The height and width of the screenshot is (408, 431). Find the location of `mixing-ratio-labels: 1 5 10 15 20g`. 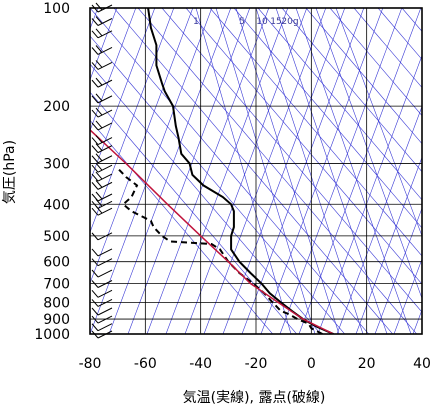

mixing-ratio-labels: 1 5 10 15 20g is located at coordinates (245, 22).